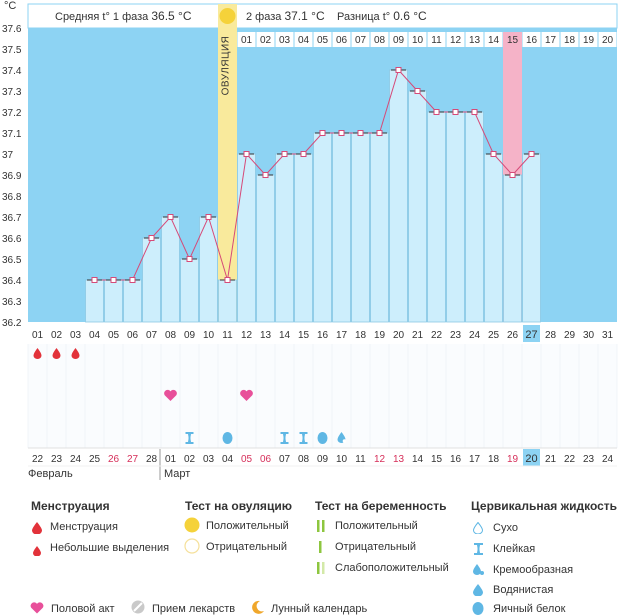  Describe the element at coordinates (171, 16) in the screenshot. I see `phase1-value: 36.5 °C` at that location.